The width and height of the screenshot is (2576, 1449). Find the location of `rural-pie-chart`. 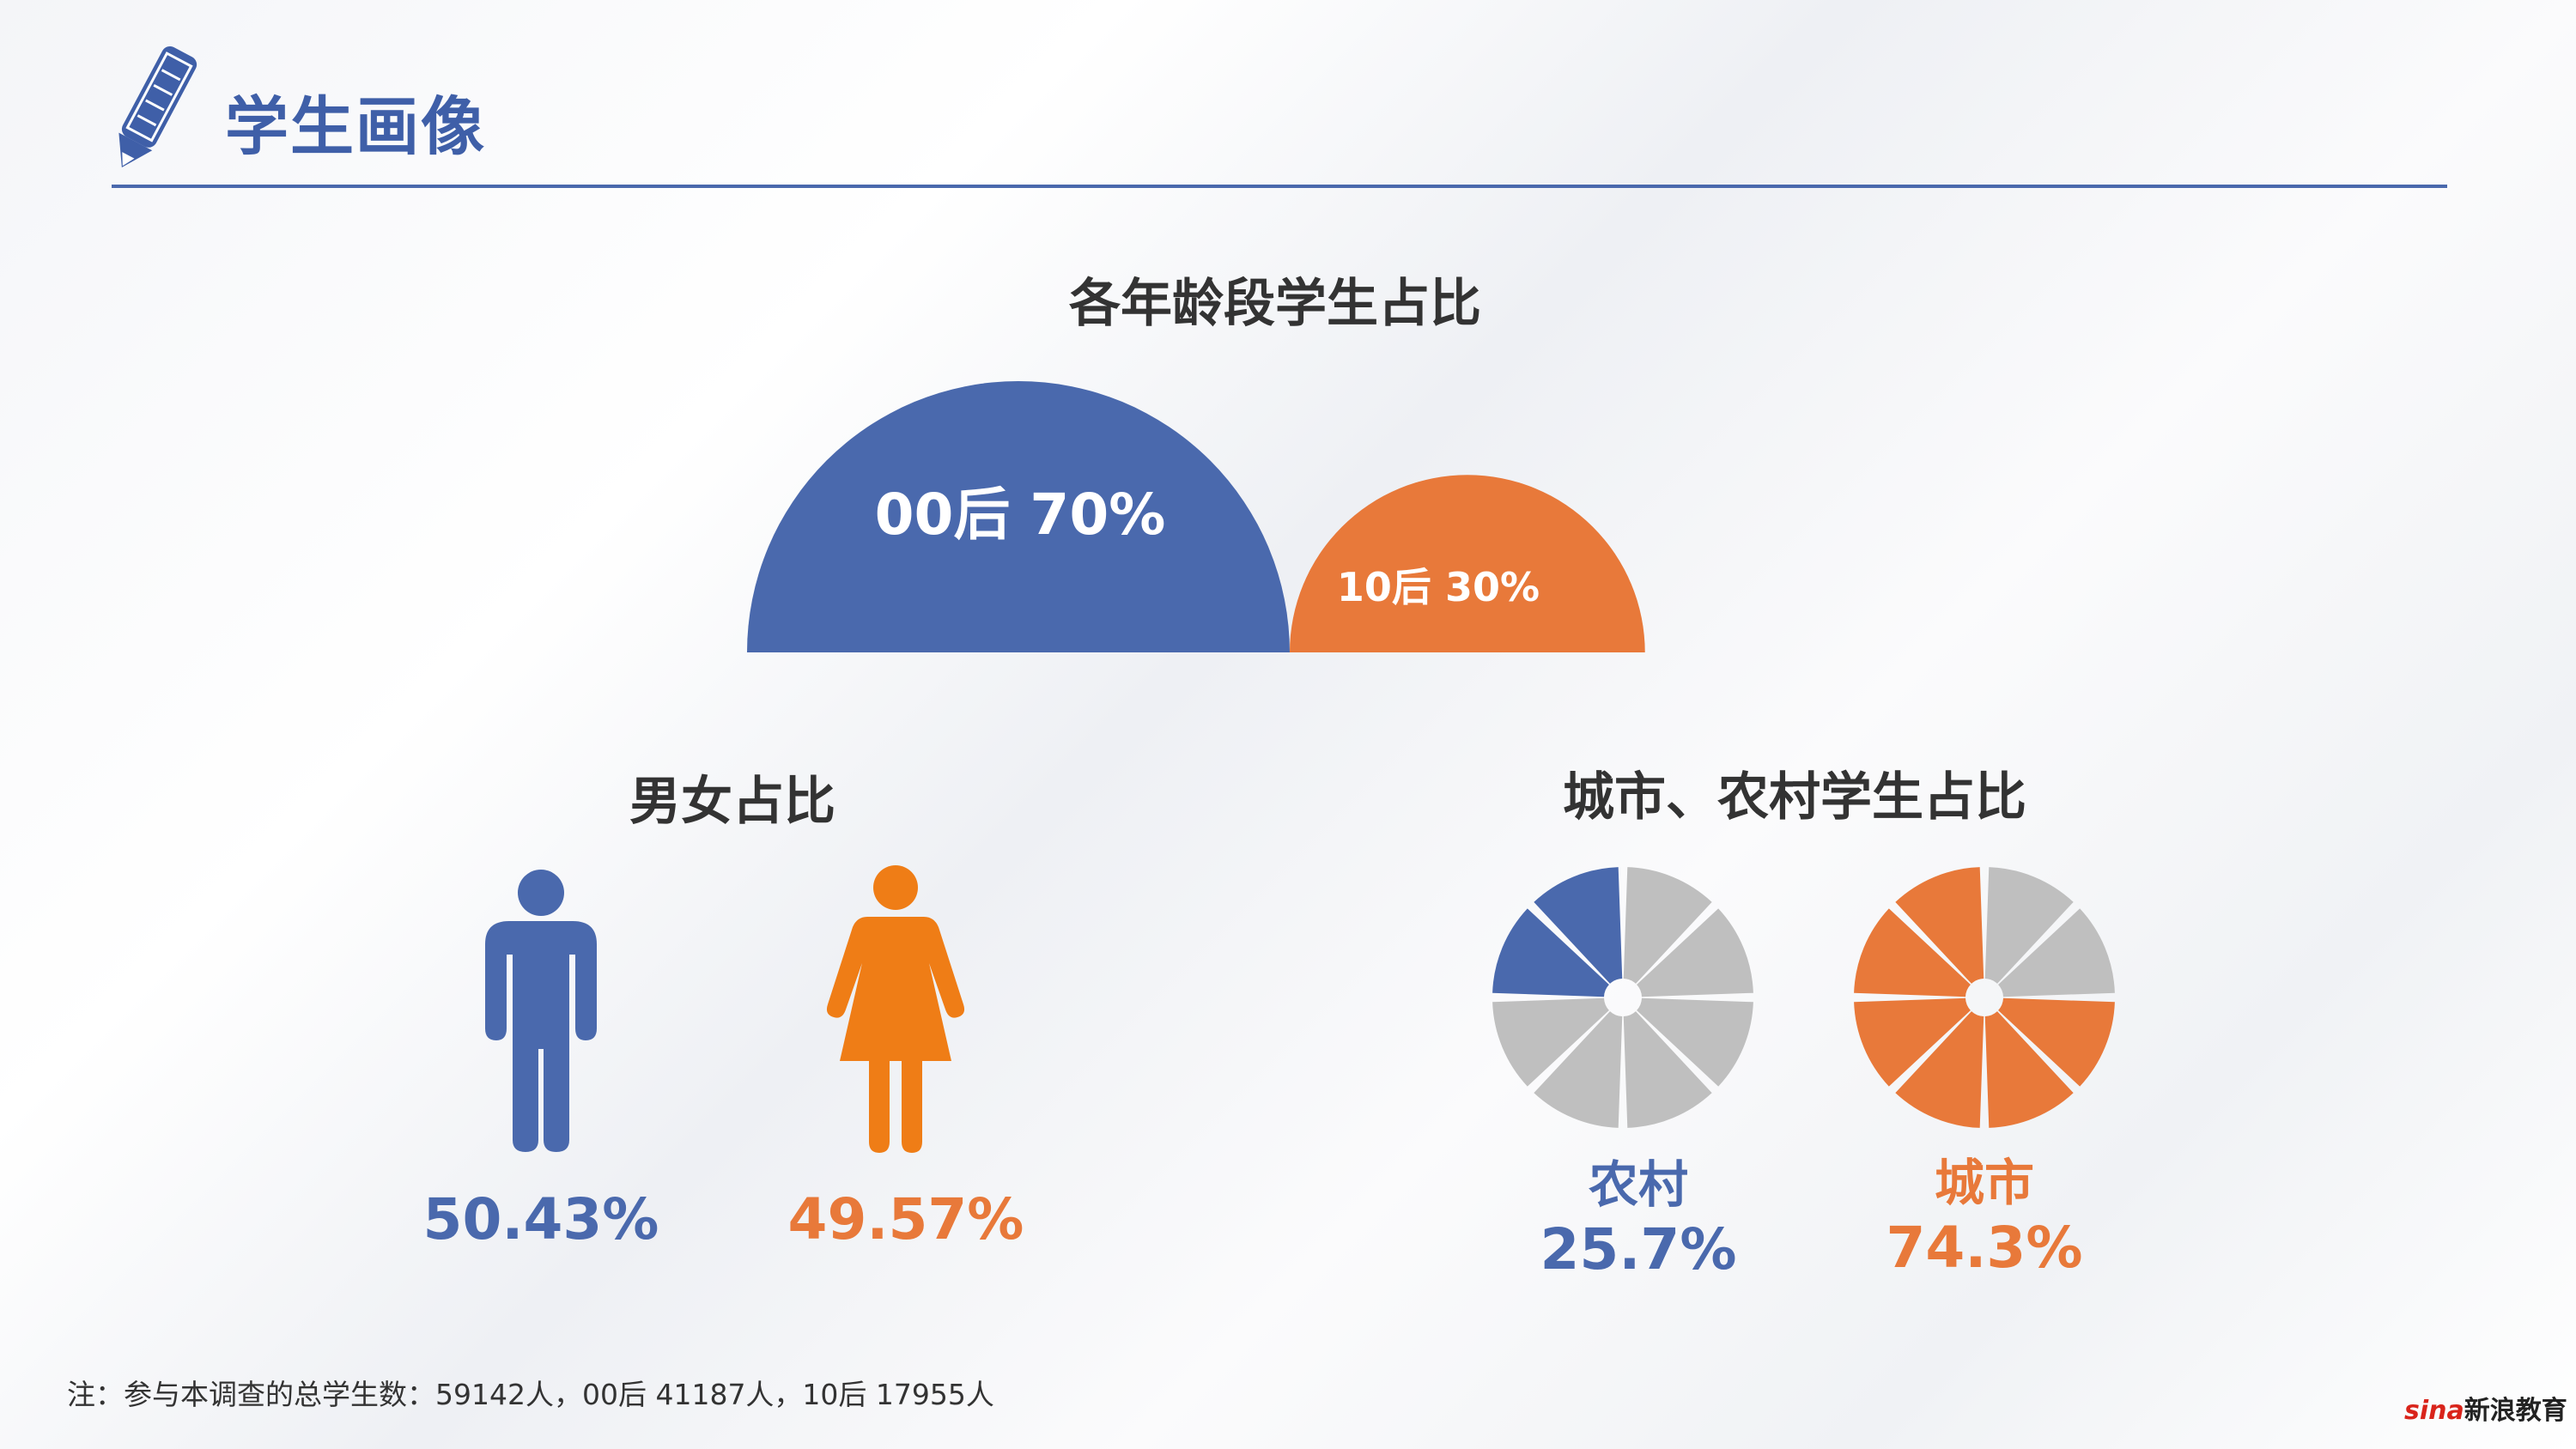

rural-pie-chart is located at coordinates (1623, 998).